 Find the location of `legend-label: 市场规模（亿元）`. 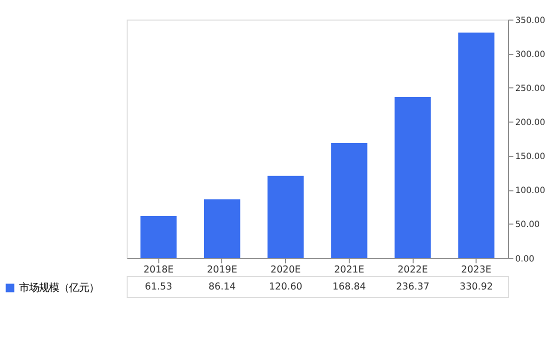

legend-label: 市场规模（亿元） is located at coordinates (59, 288).